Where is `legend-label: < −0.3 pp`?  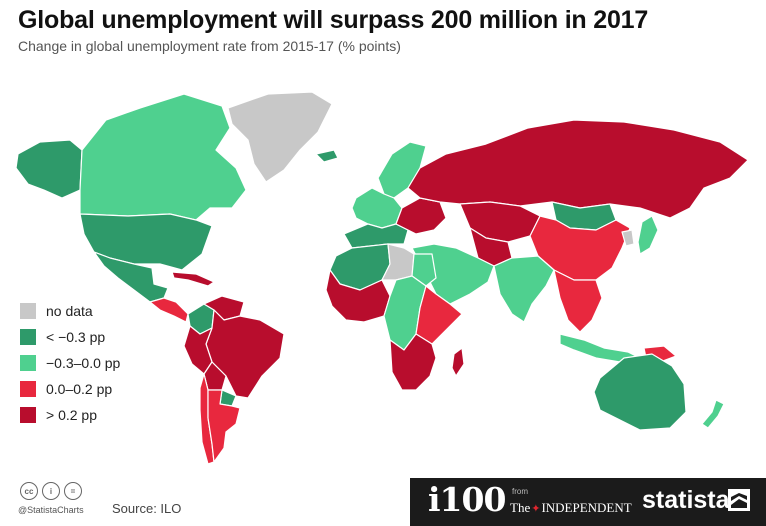
legend-label: < −0.3 pp is located at coordinates (76, 337).